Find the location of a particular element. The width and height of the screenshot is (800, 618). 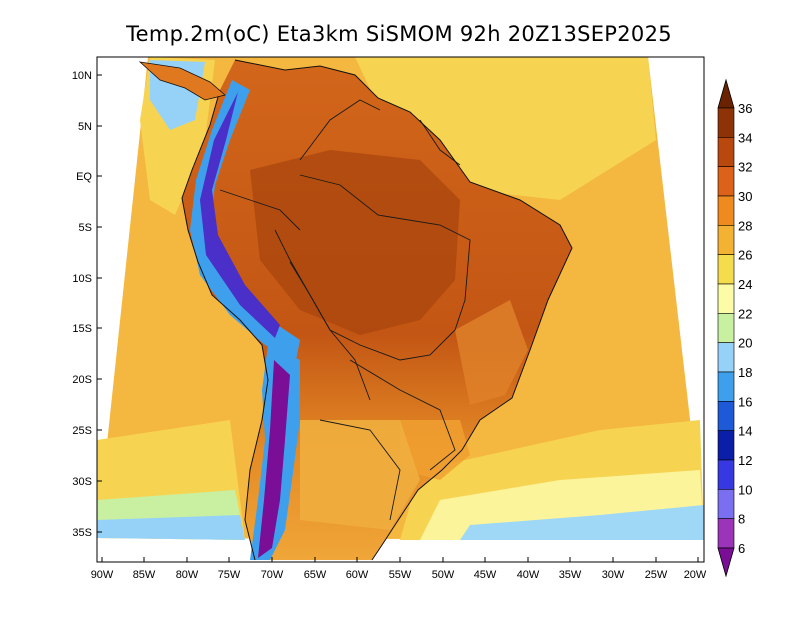

colorbar-label: 30 is located at coordinates (745, 196).